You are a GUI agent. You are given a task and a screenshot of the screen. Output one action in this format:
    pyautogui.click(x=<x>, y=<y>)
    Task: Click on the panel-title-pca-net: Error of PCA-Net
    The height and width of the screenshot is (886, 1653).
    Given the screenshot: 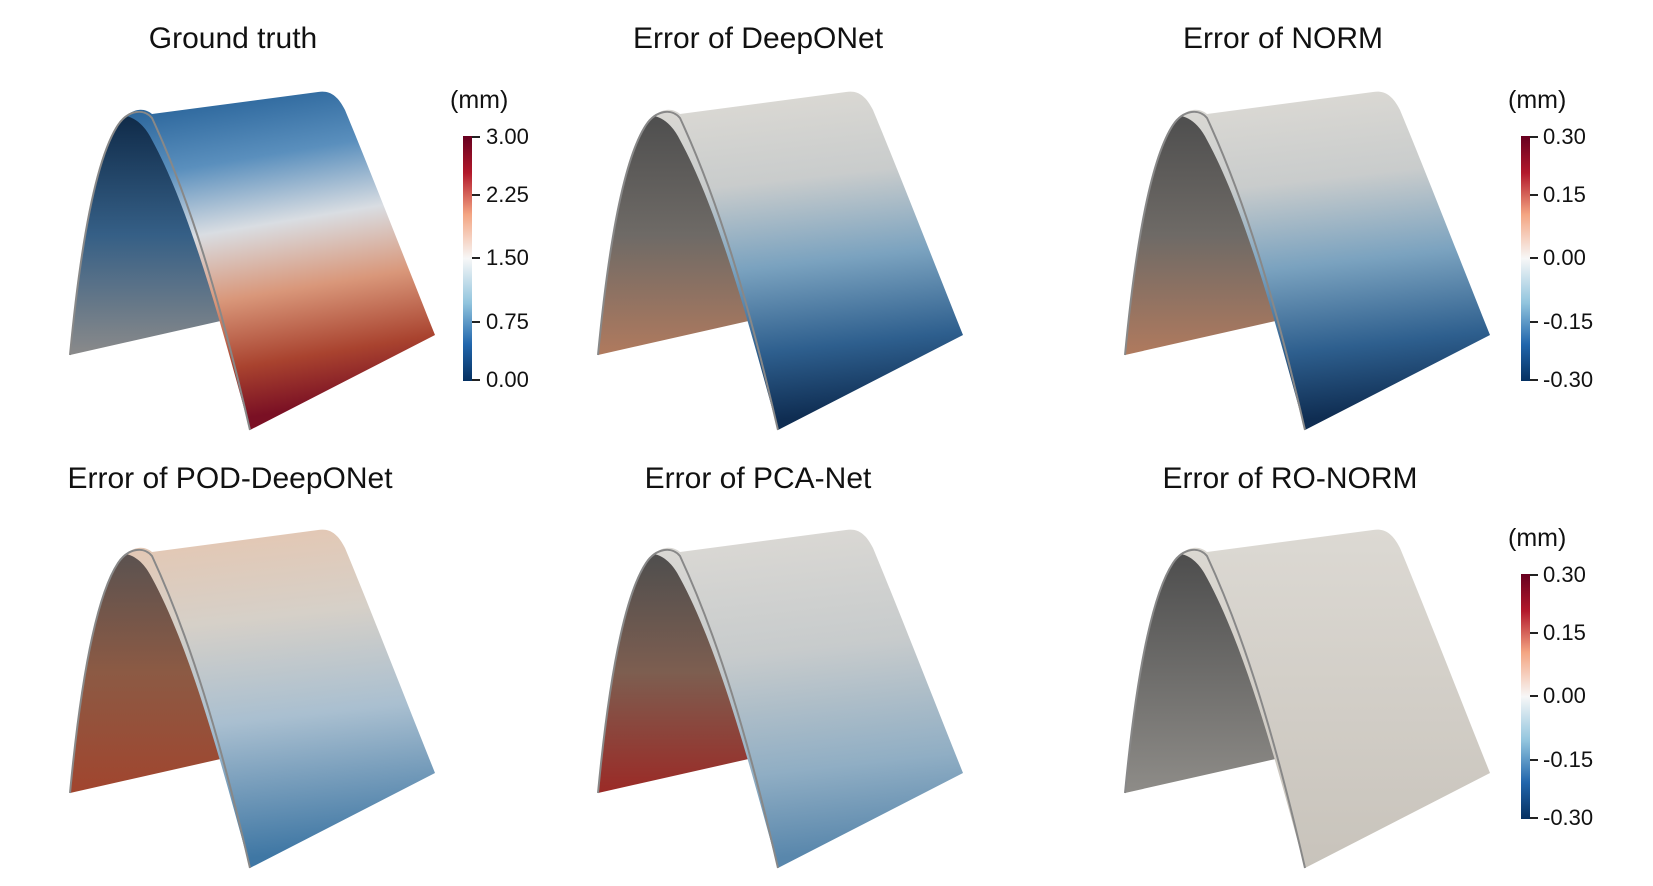 What is the action you would take?
    pyautogui.click(x=758, y=478)
    